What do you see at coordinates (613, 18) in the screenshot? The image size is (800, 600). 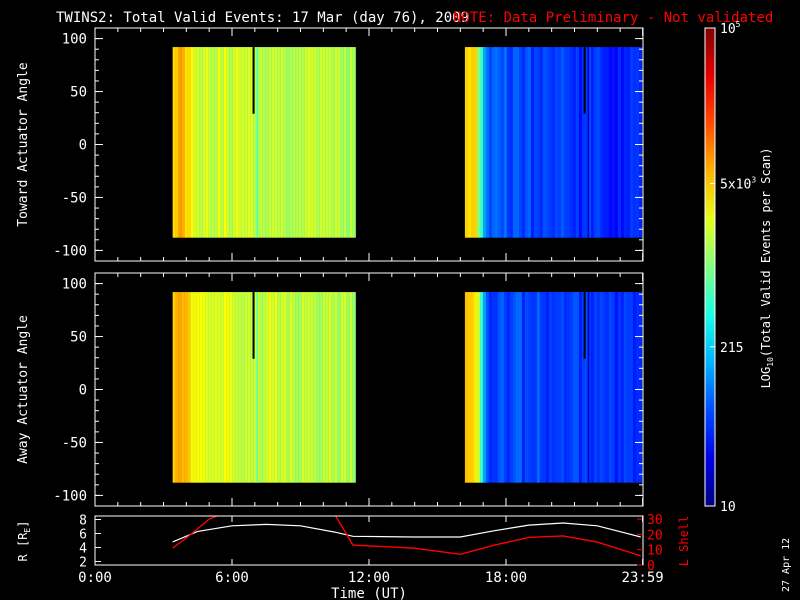 I see `preliminary-note: NOTE: Data Preliminary - Not validated` at bounding box center [613, 18].